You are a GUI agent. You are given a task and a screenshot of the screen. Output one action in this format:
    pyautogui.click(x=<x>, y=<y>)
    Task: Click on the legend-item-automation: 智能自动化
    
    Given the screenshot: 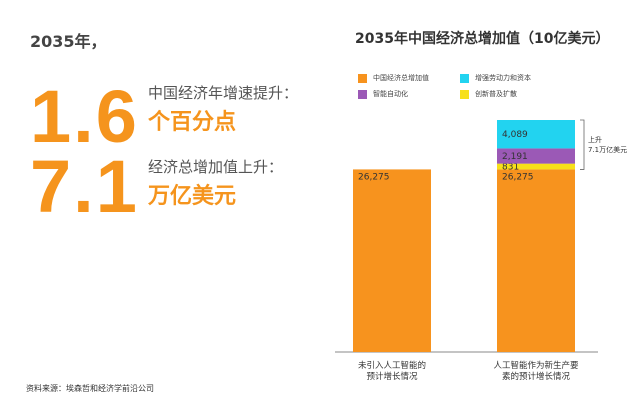 What is the action you would take?
    pyautogui.click(x=383, y=94)
    